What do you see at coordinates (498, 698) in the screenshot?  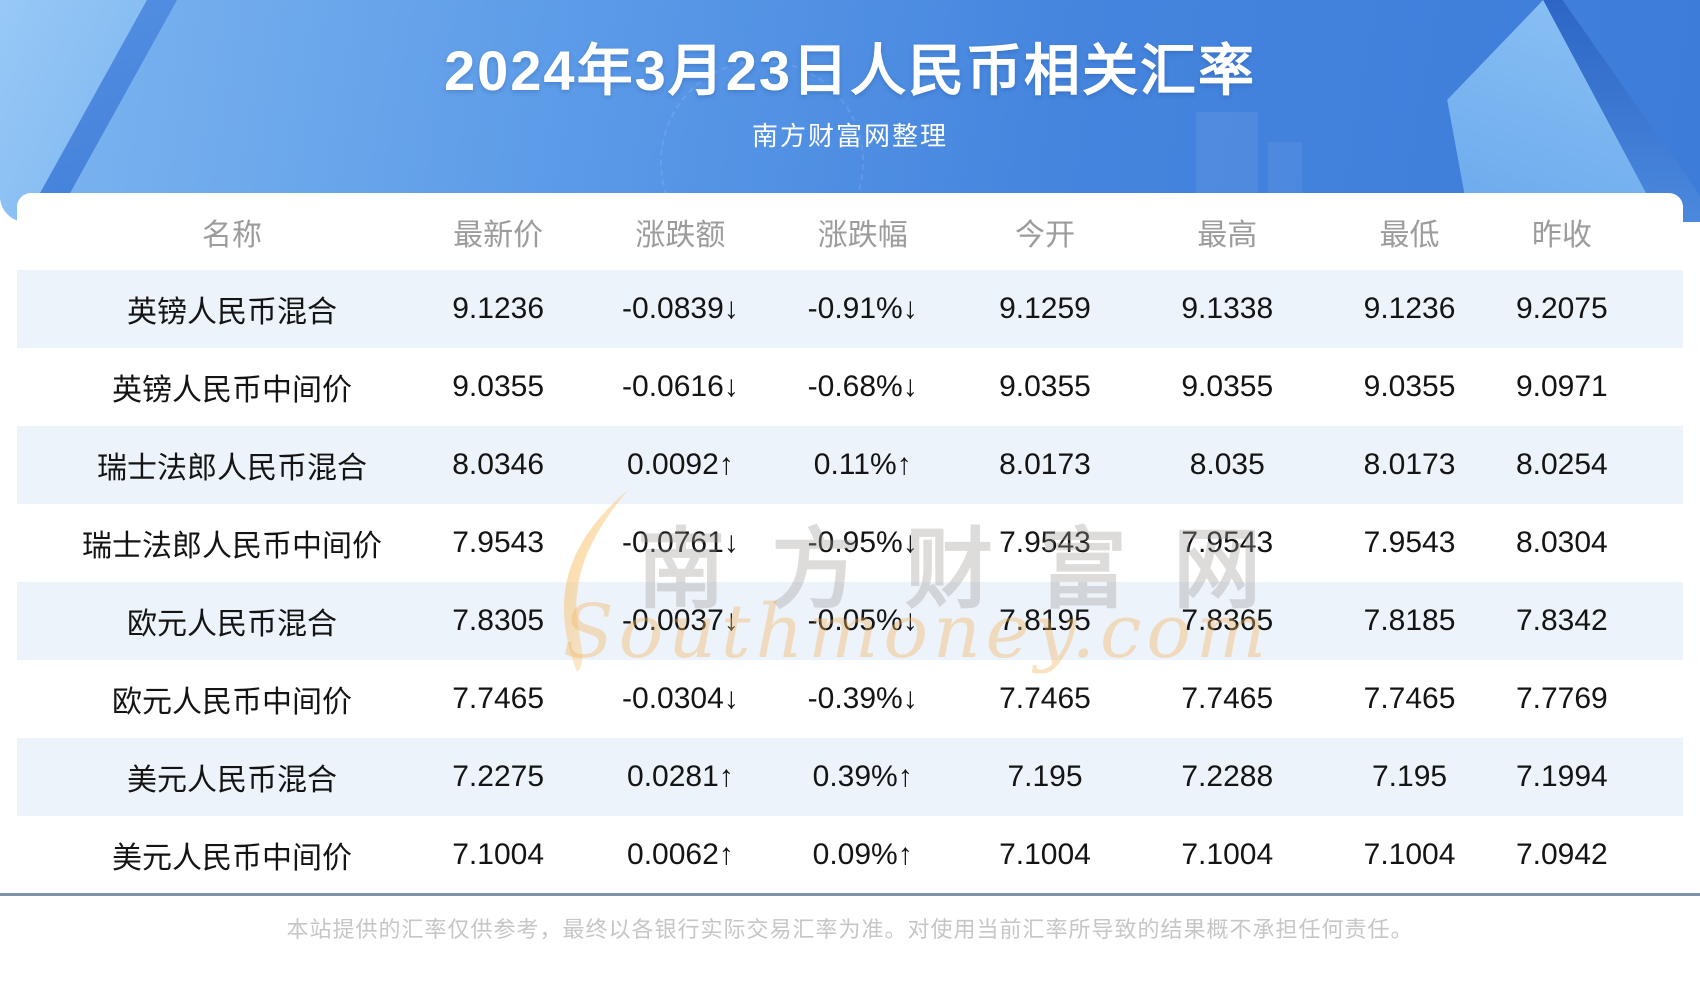 I see `cell-latest: 7.7465` at bounding box center [498, 698].